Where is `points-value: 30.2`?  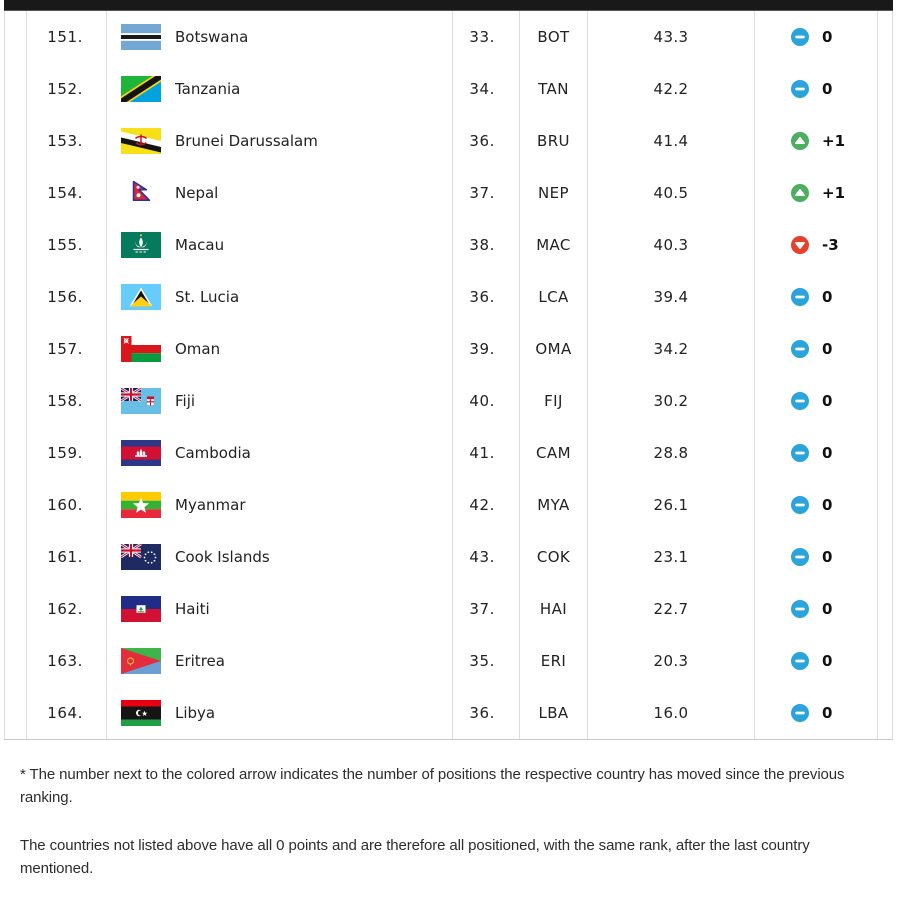 points-value: 30.2 is located at coordinates (671, 401).